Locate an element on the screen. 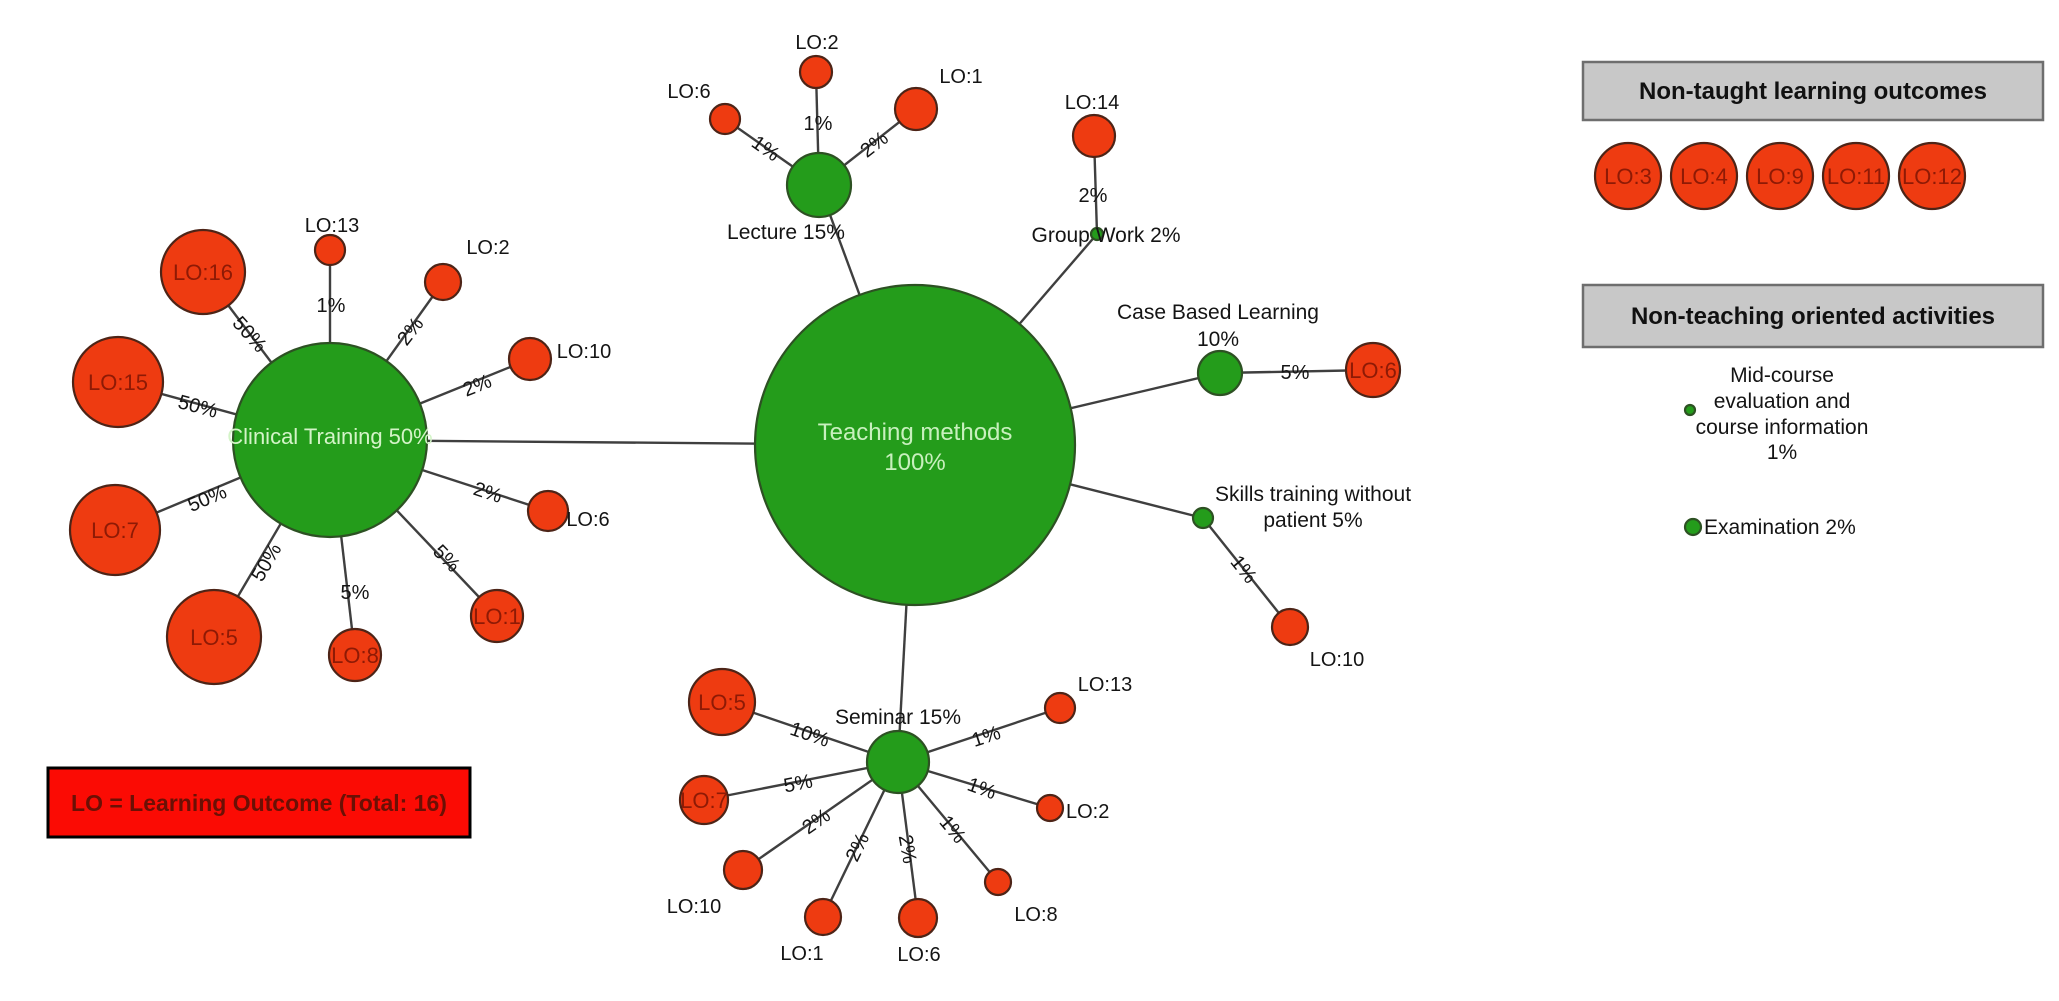 The height and width of the screenshot is (1001, 2059). groupwork-lo14-node is located at coordinates (1094, 136).